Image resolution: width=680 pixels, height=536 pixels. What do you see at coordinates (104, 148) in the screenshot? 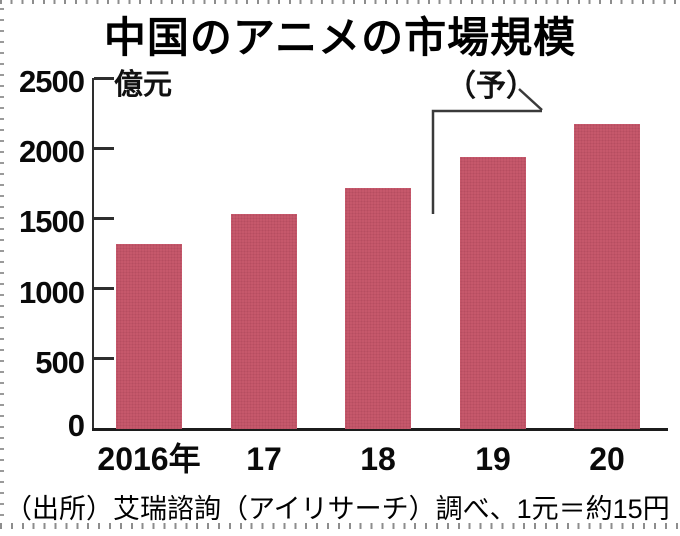
I see `y-axis-tick-2000` at bounding box center [104, 148].